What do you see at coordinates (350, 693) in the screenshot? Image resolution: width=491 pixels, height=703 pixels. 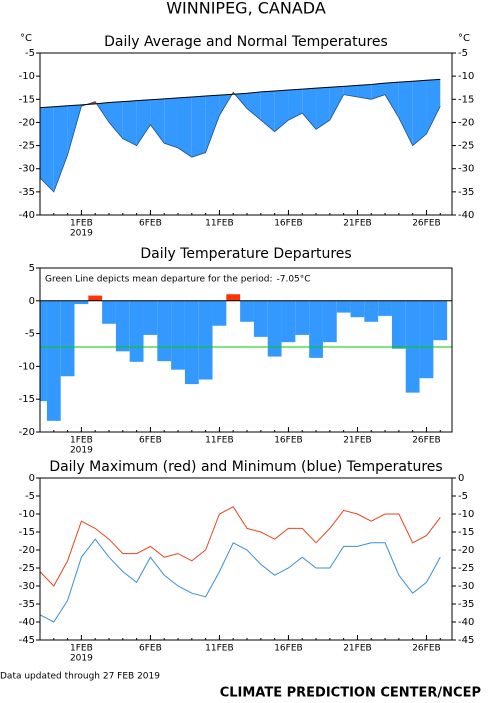 I see `credit: CLIMATE PREDICTION CENTER/NCEP` at bounding box center [350, 693].